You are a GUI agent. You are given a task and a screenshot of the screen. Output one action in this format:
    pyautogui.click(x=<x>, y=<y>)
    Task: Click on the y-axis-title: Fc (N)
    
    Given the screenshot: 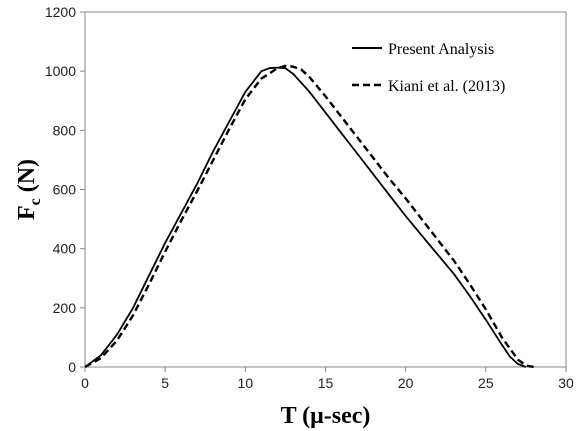 What is the action you would take?
    pyautogui.click(x=29, y=189)
    